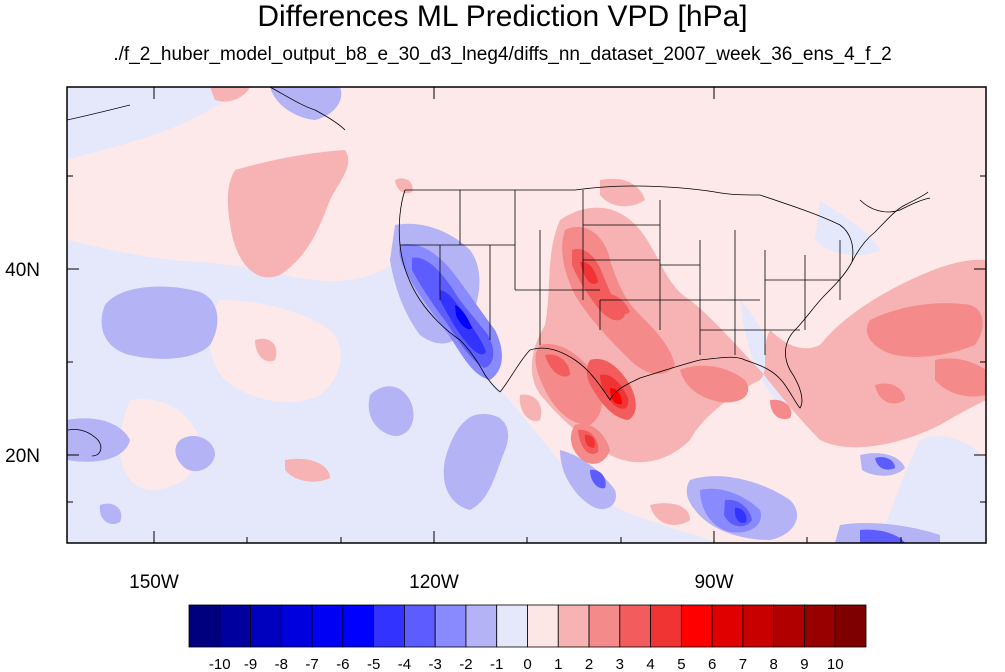 The image size is (1005, 672). What do you see at coordinates (804, 664) in the screenshot?
I see `colorbar-label: 9` at bounding box center [804, 664].